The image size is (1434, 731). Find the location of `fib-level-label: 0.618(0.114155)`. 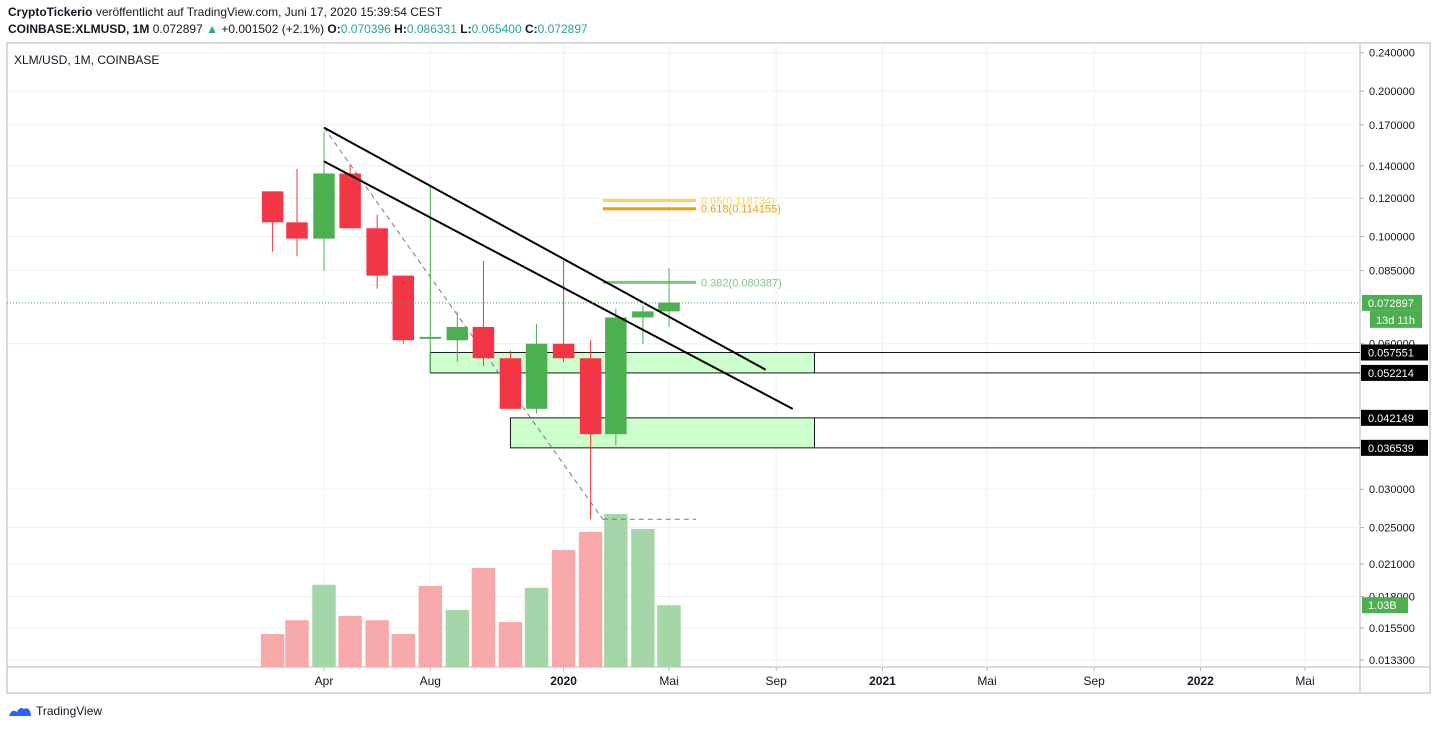

fib-level-label: 0.618(0.114155) is located at coordinates (741, 210).